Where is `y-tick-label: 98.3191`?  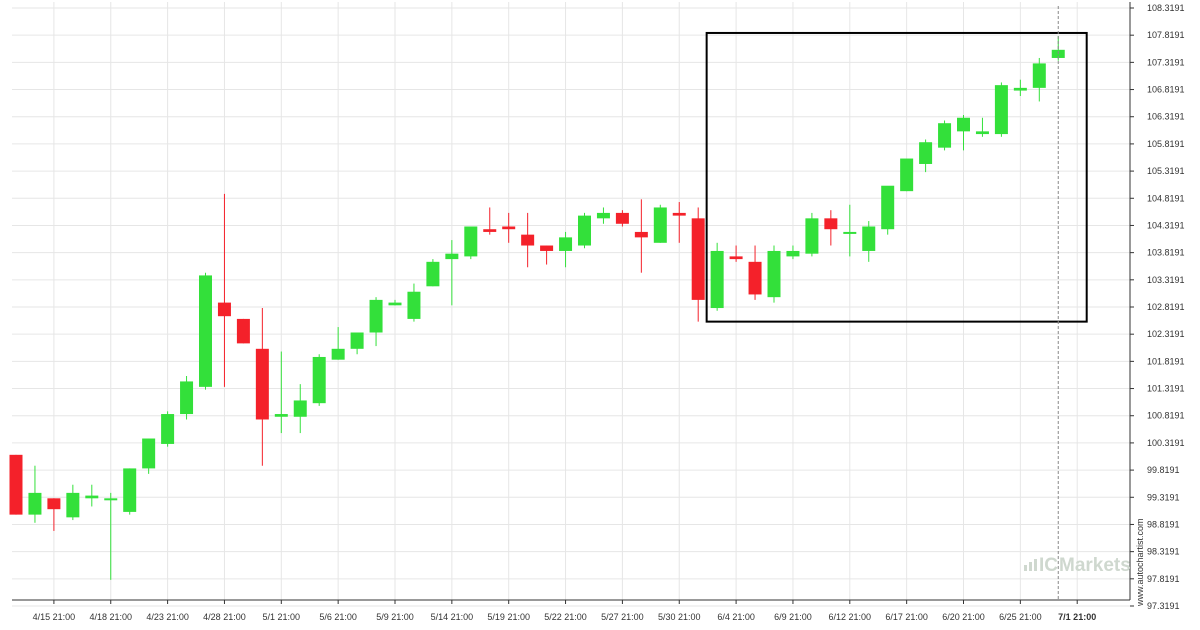 y-tick-label: 98.3191 is located at coordinates (1163, 552).